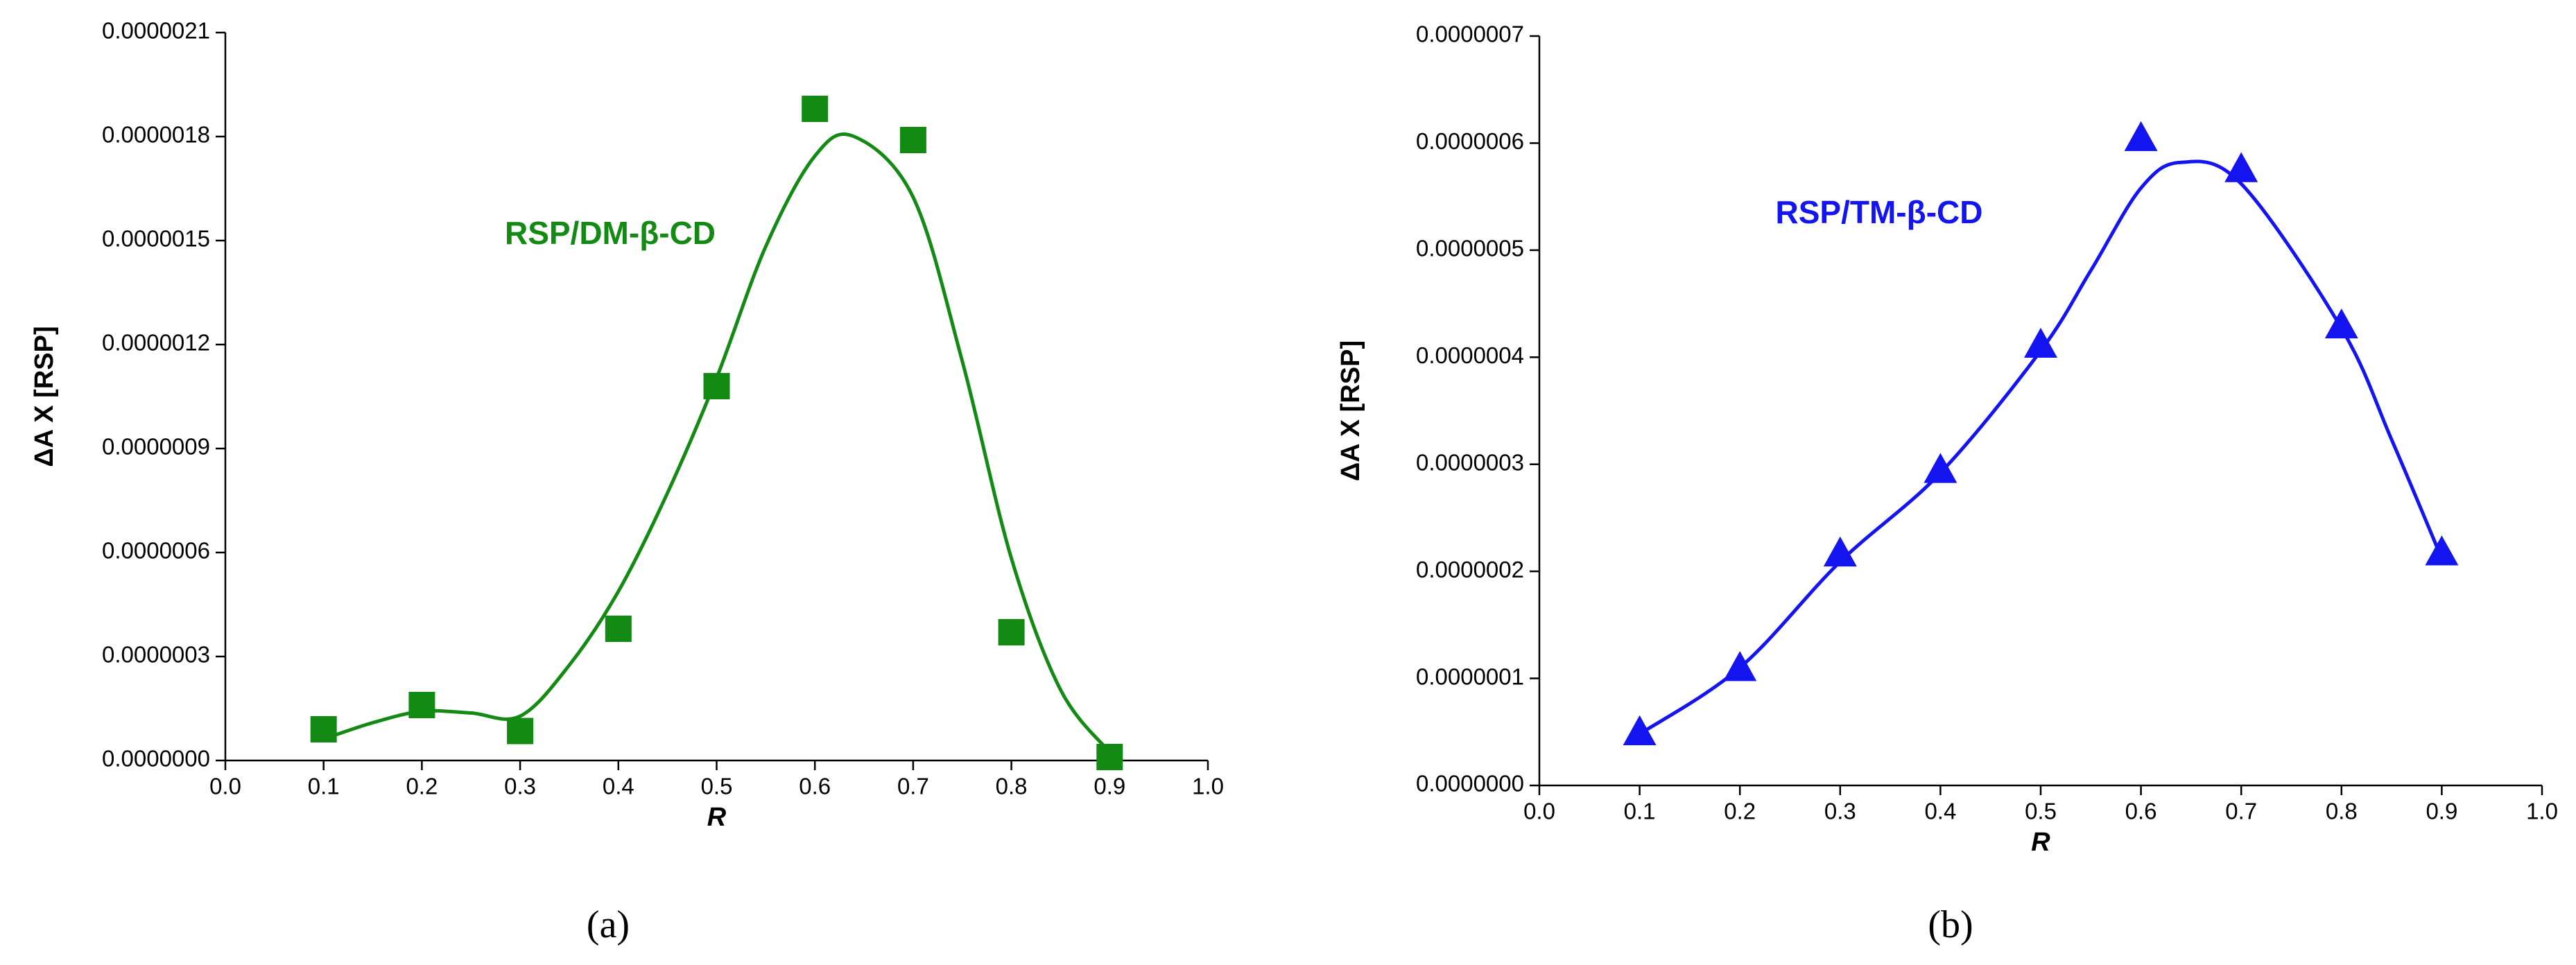 Image resolution: width=2576 pixels, height=965 pixels. I want to click on y-tick-label: 0.0000001, so click(1470, 676).